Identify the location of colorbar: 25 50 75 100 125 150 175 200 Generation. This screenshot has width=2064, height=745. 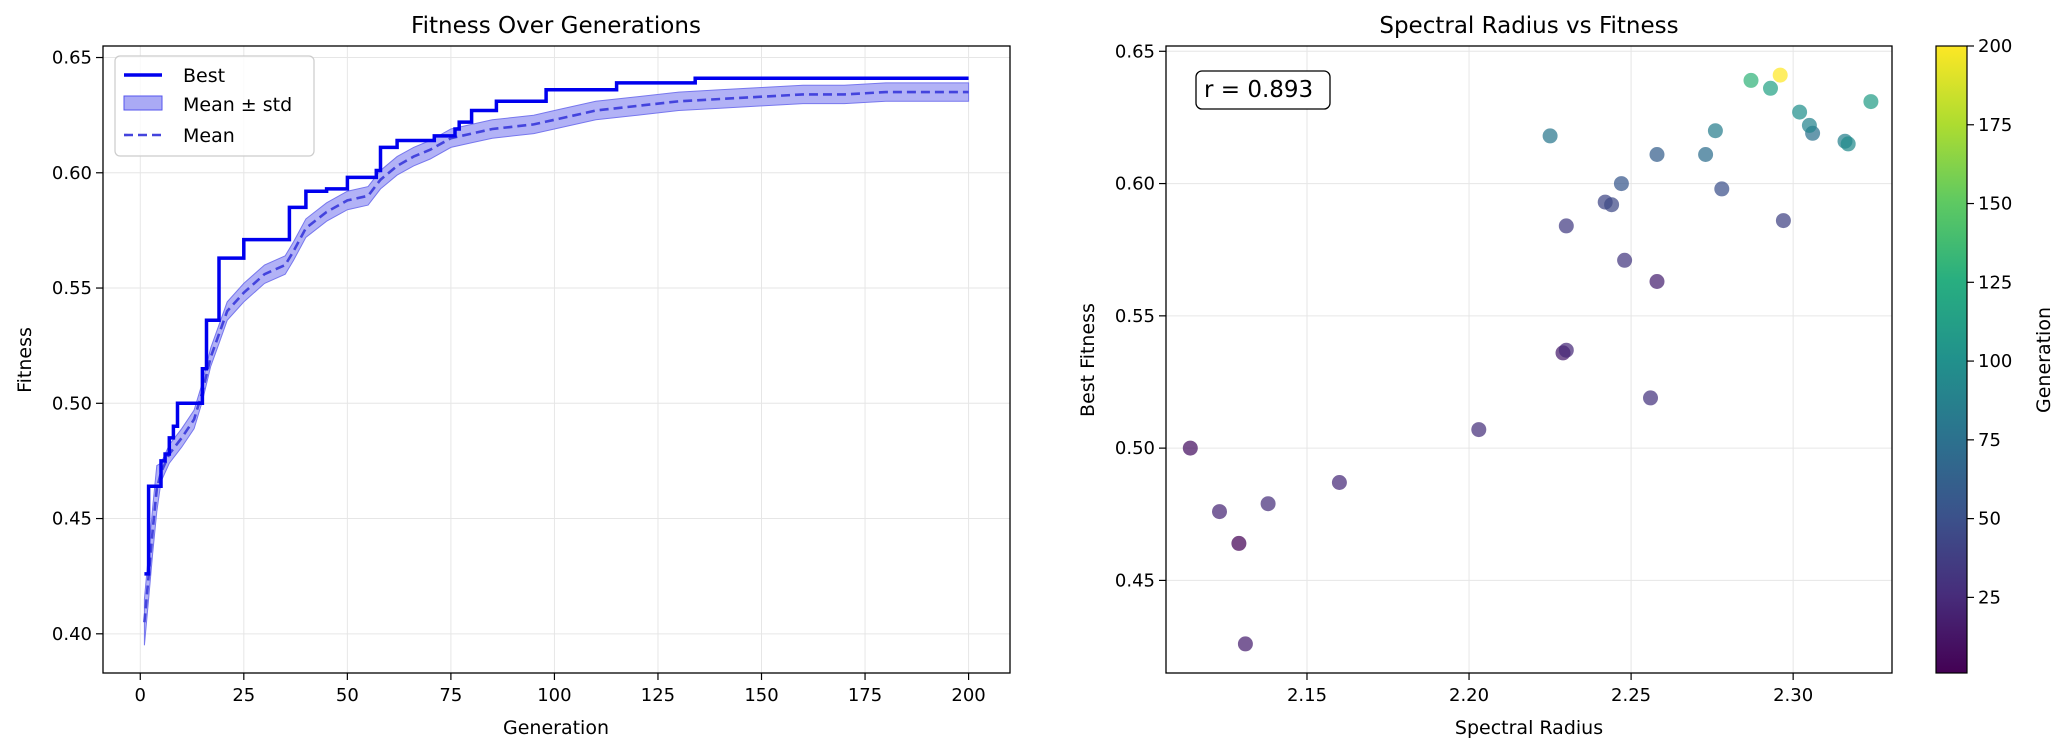
(1995, 355).